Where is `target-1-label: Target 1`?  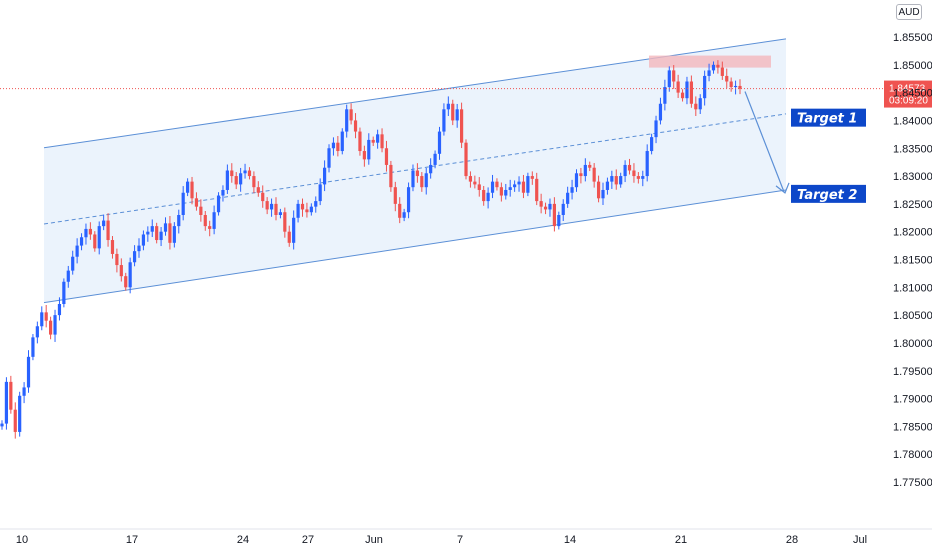 target-1-label: Target 1 is located at coordinates (827, 119).